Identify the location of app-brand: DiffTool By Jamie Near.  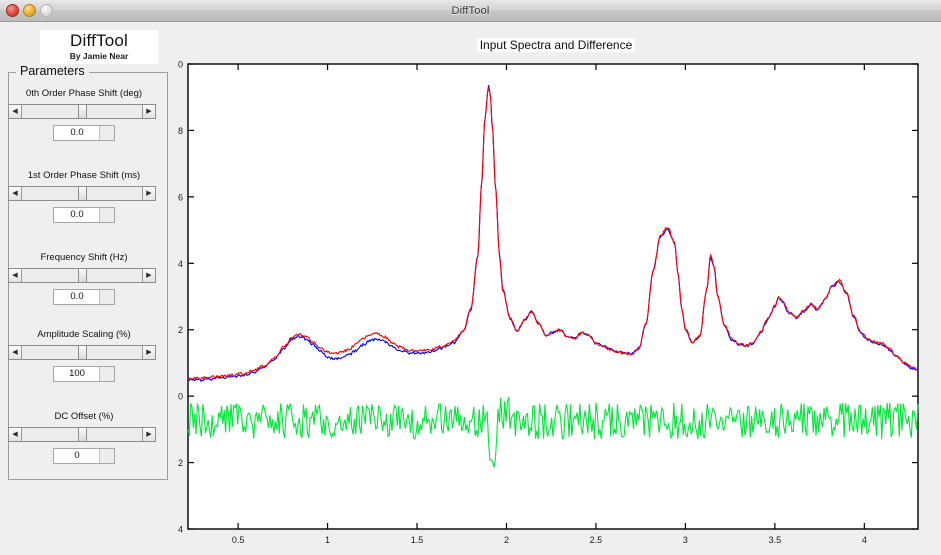
(99, 47).